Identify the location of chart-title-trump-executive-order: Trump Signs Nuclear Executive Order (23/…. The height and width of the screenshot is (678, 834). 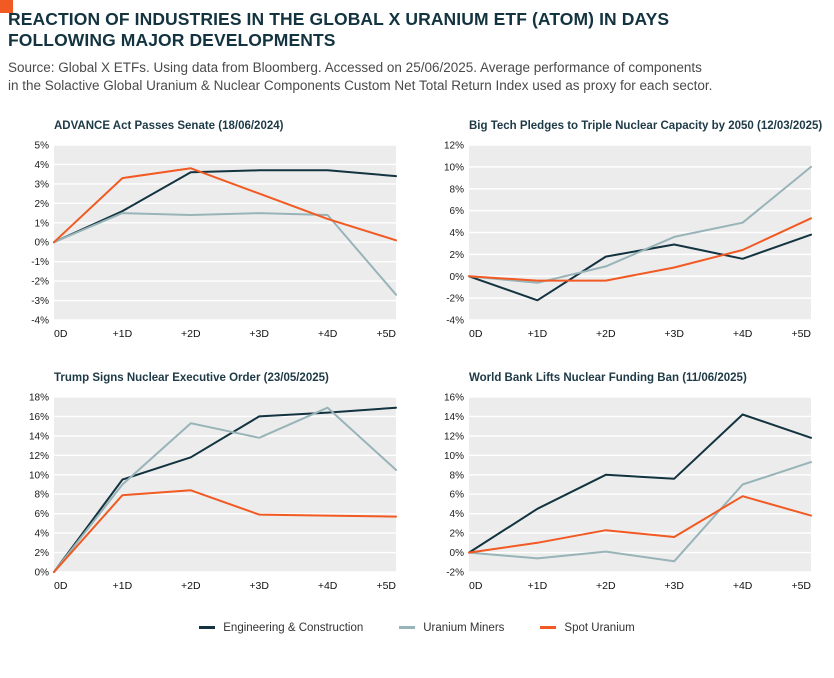
(191, 377).